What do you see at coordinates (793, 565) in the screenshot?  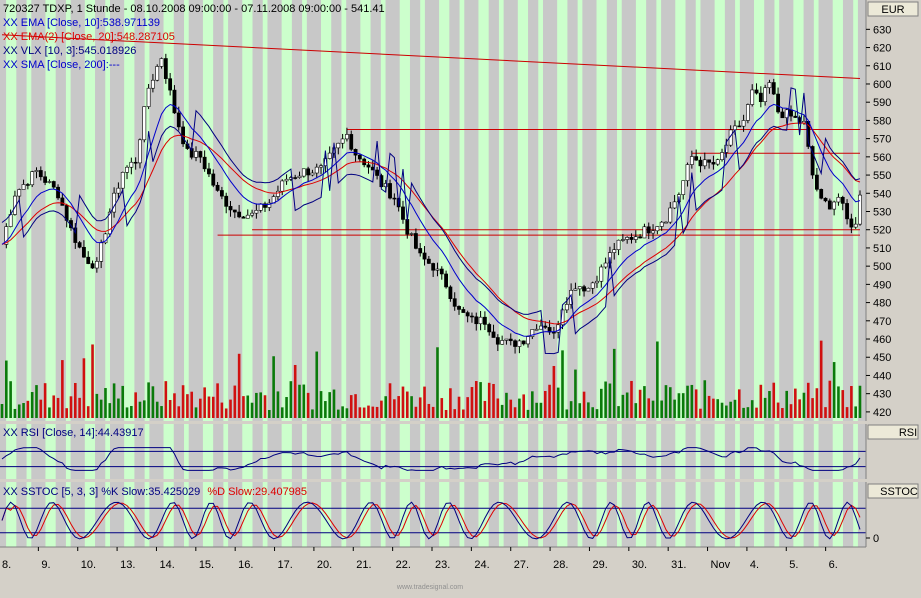 I see `x-tick-label: 5.` at bounding box center [793, 565].